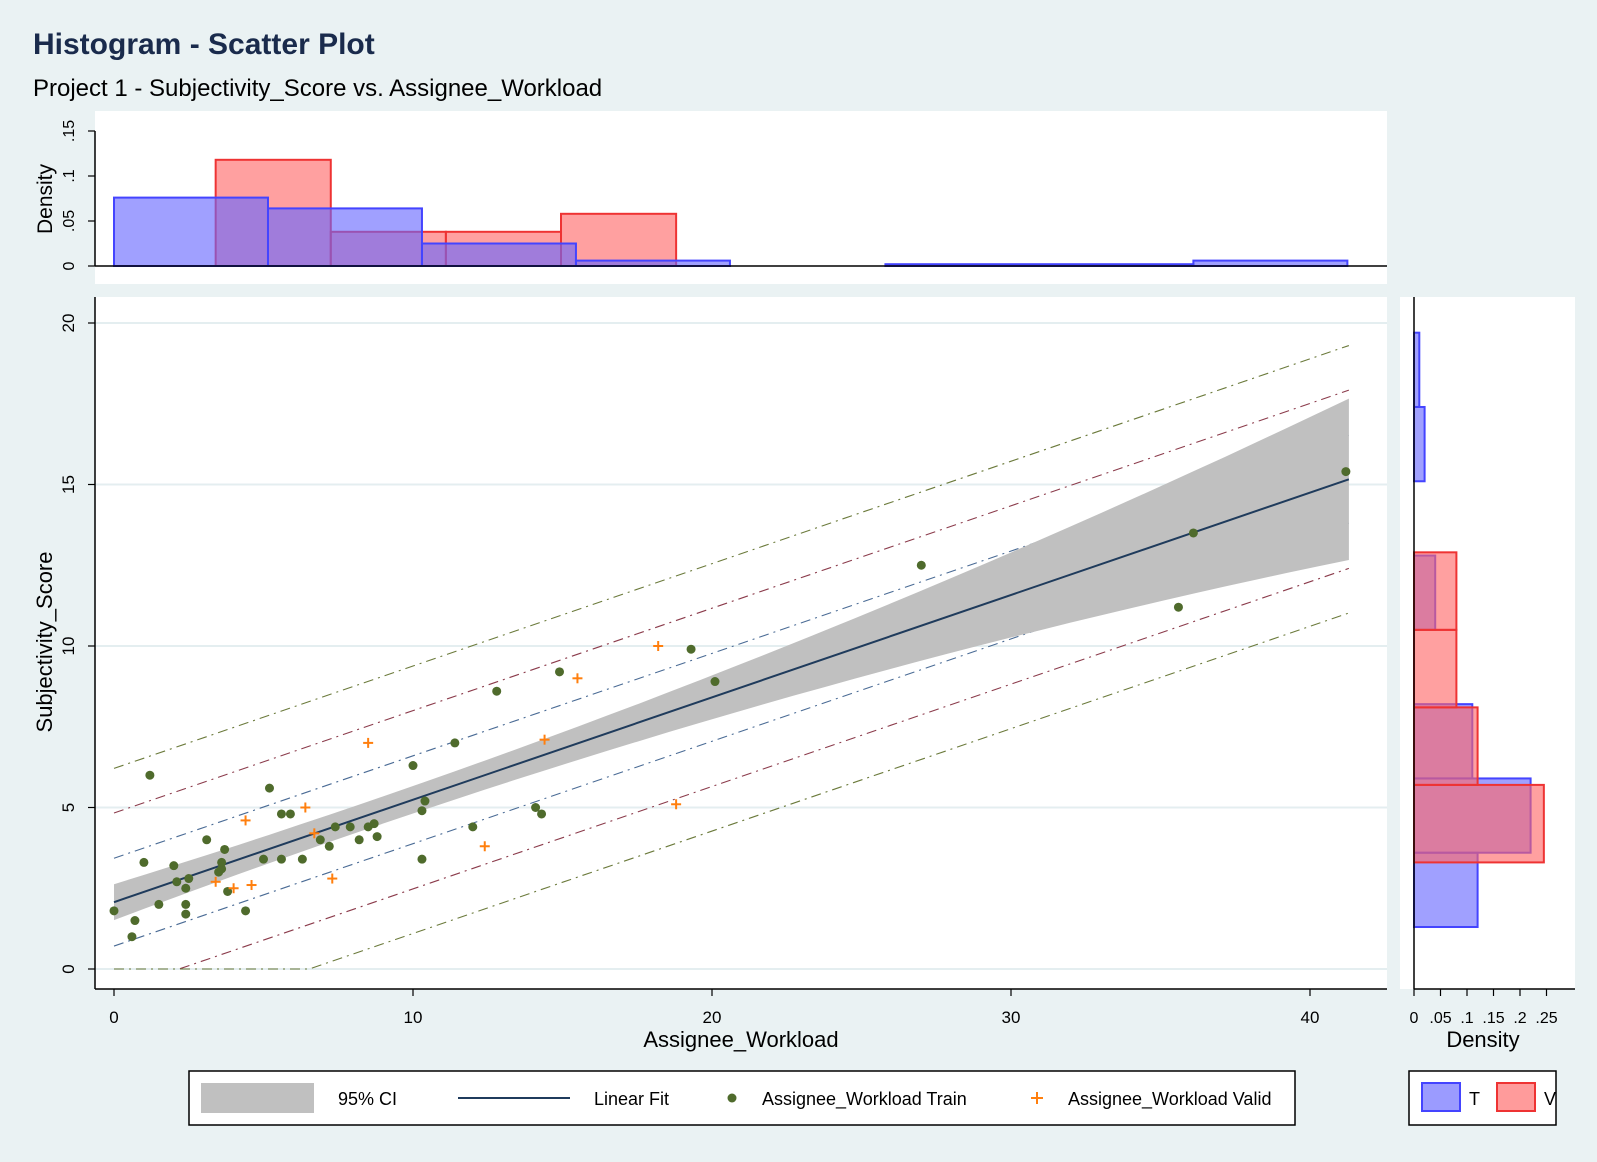 The width and height of the screenshot is (1597, 1162). I want to click on legend-valid-marker, so click(1037, 1098).